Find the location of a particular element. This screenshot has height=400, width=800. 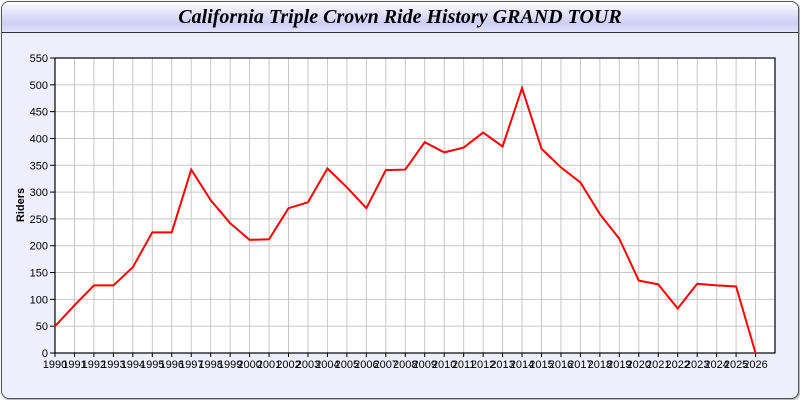

x-tick-label: 2025 is located at coordinates (736, 365).